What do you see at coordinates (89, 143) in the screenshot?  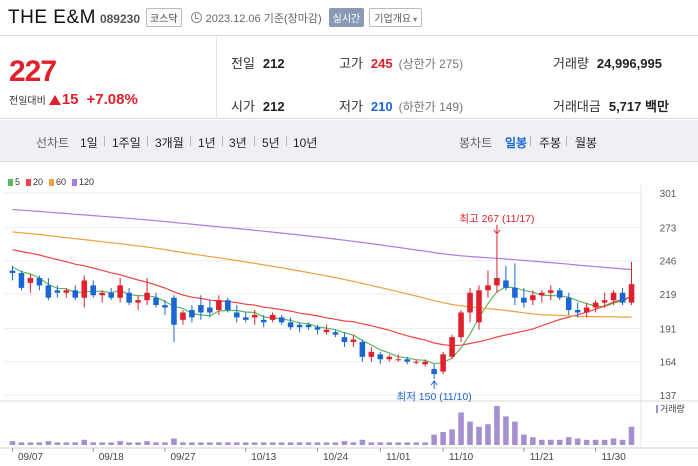 I see `tab-1d: 1일` at bounding box center [89, 143].